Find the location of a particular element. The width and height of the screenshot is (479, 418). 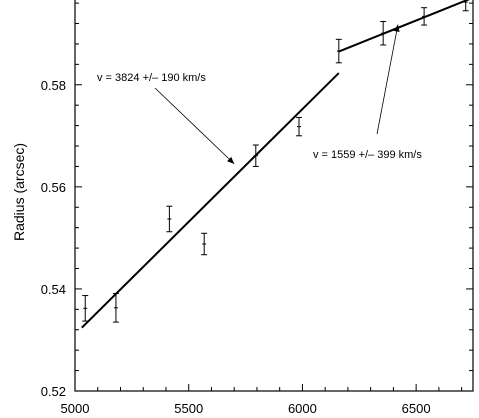

y-axis-label: Radius (arcsec) is located at coordinates (19, 192).